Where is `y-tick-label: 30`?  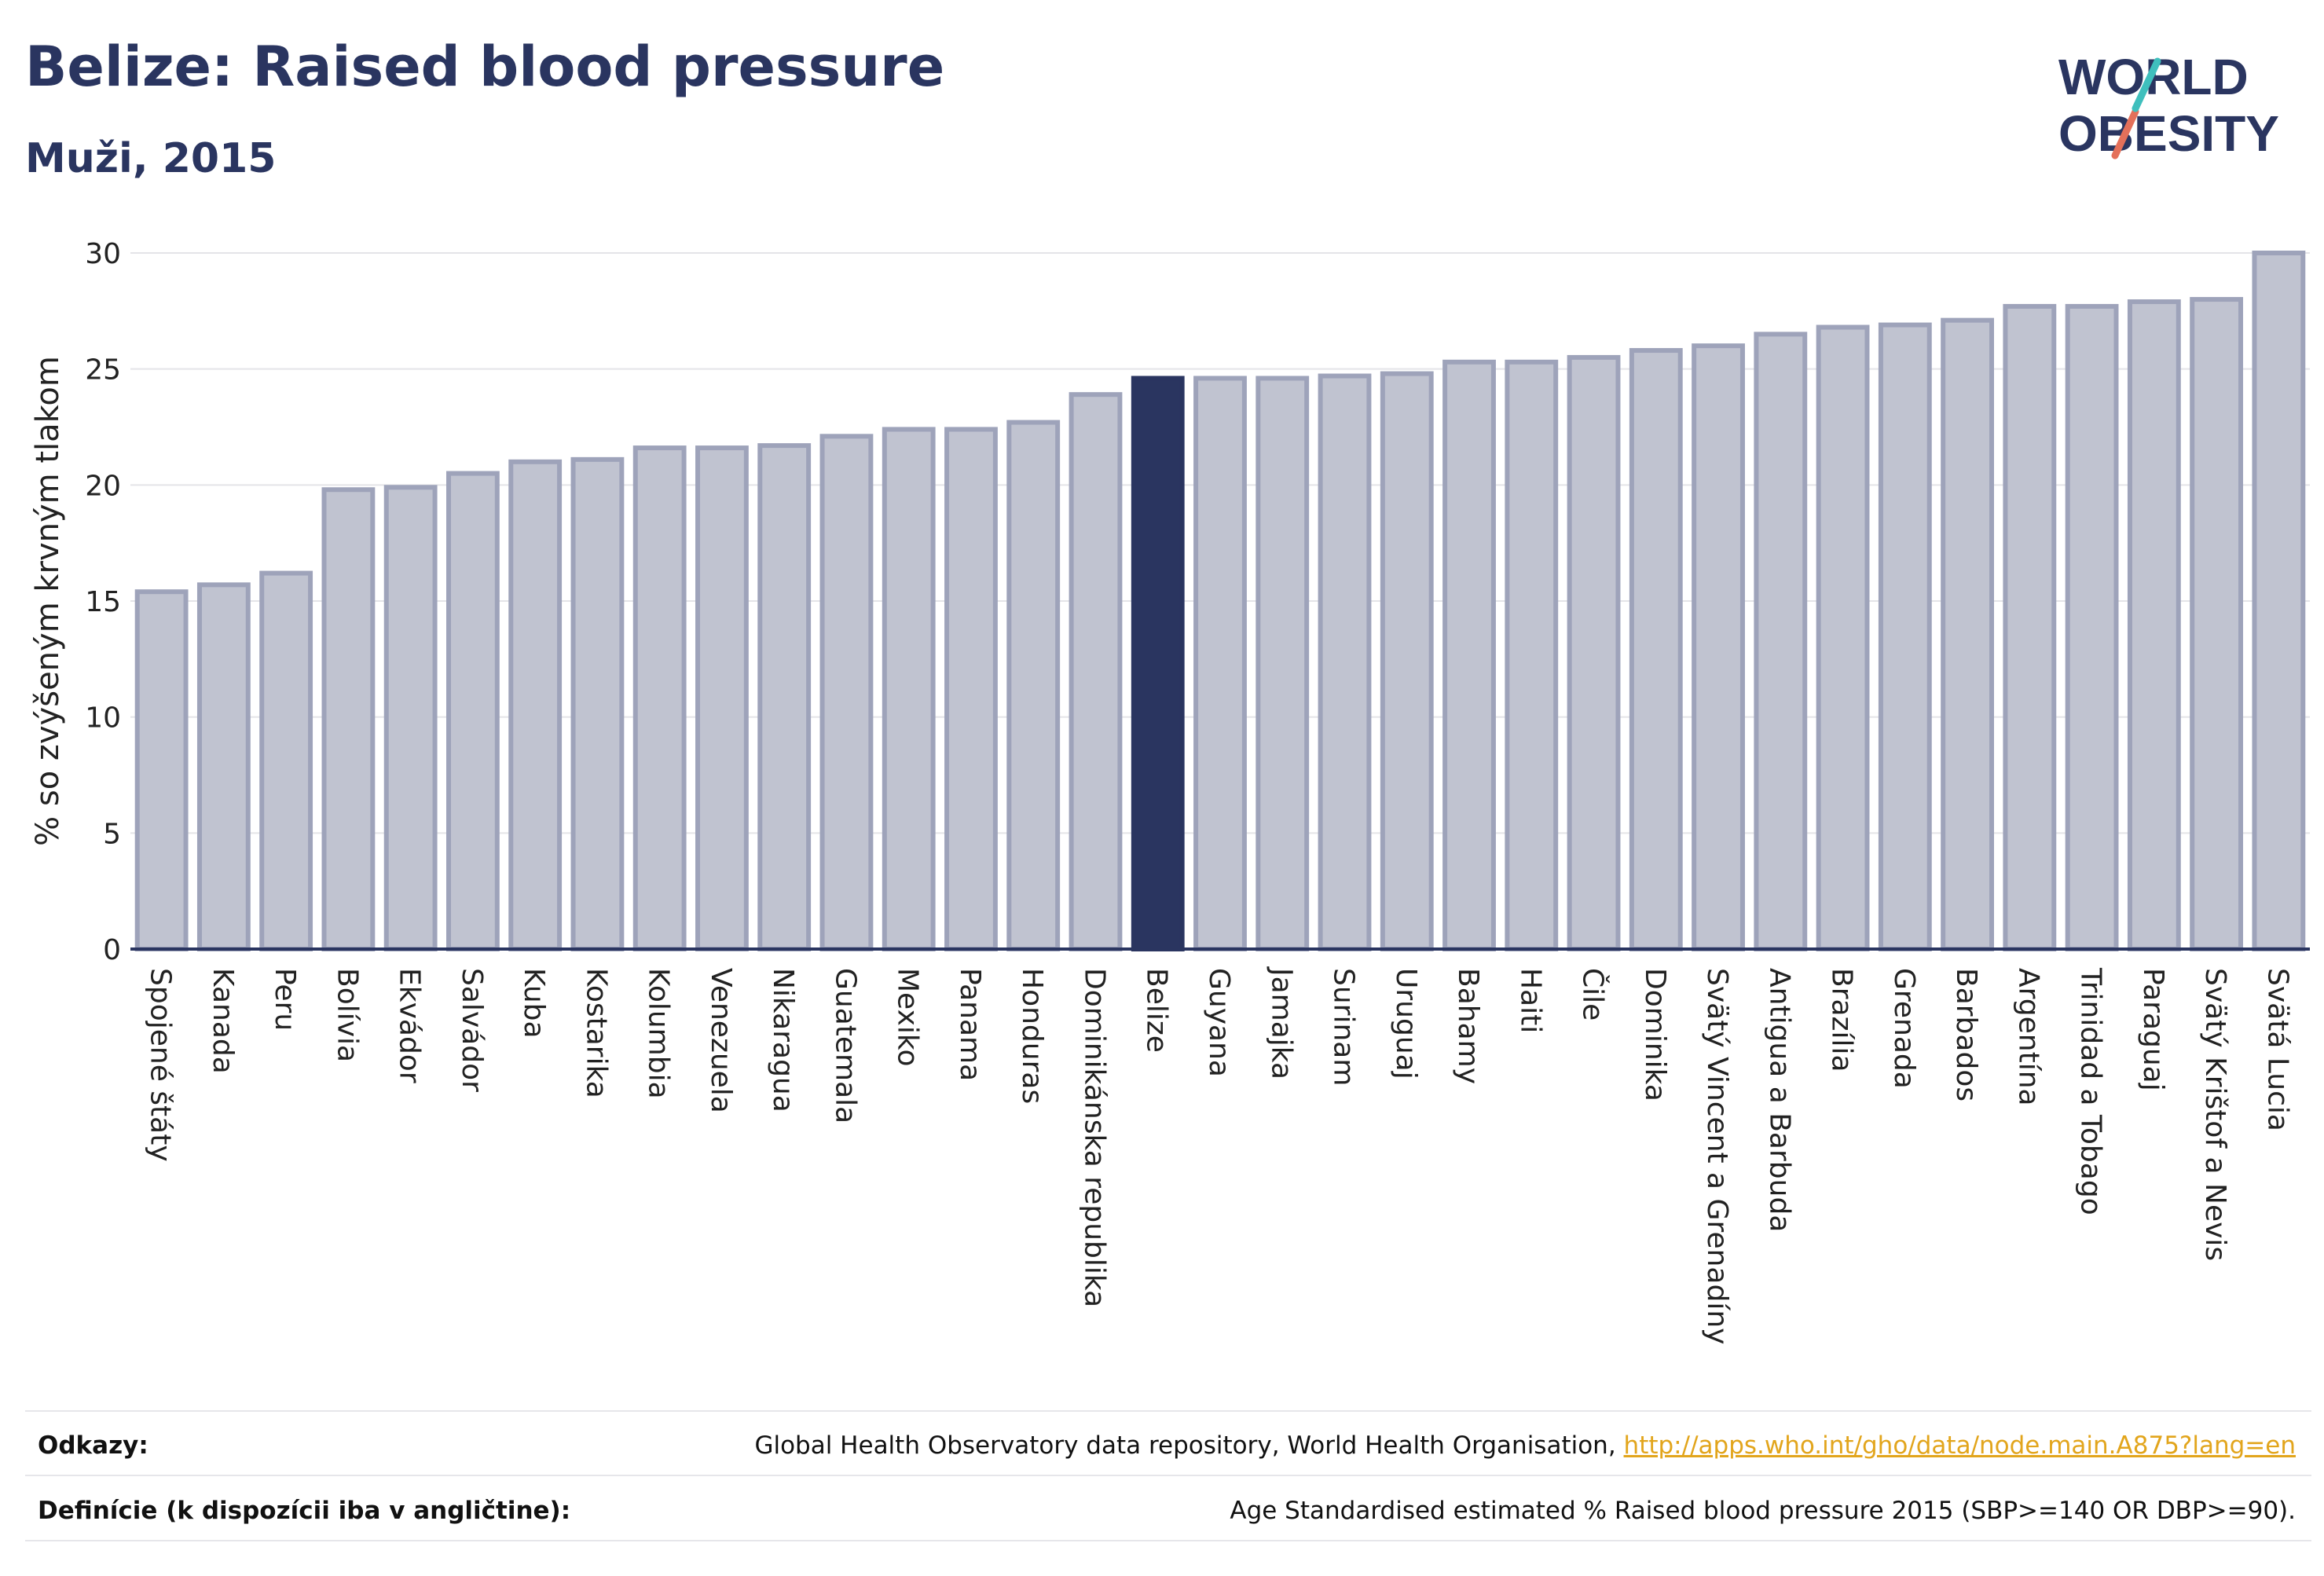 y-tick-label: 30 is located at coordinates (103, 254).